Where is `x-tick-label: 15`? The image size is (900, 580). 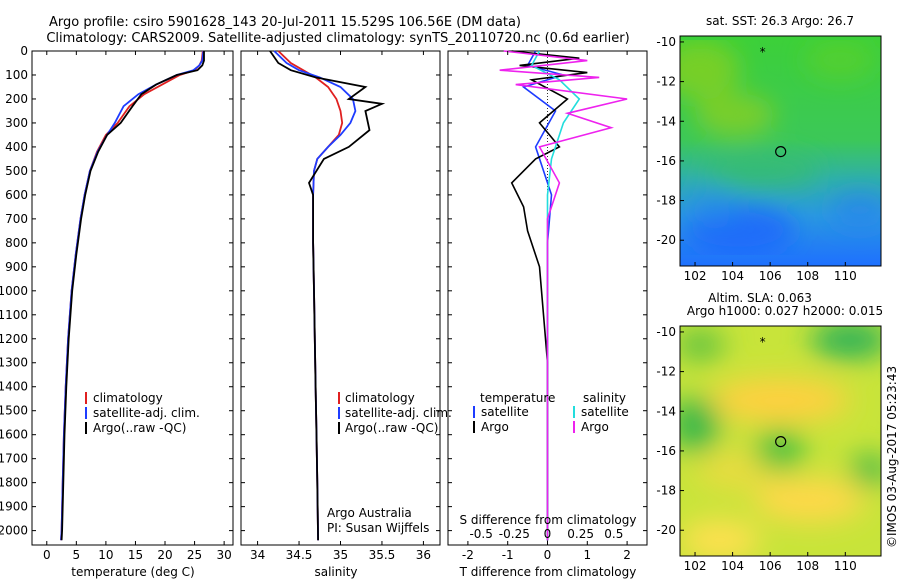
x-tick-label: 15 is located at coordinates (135, 555).